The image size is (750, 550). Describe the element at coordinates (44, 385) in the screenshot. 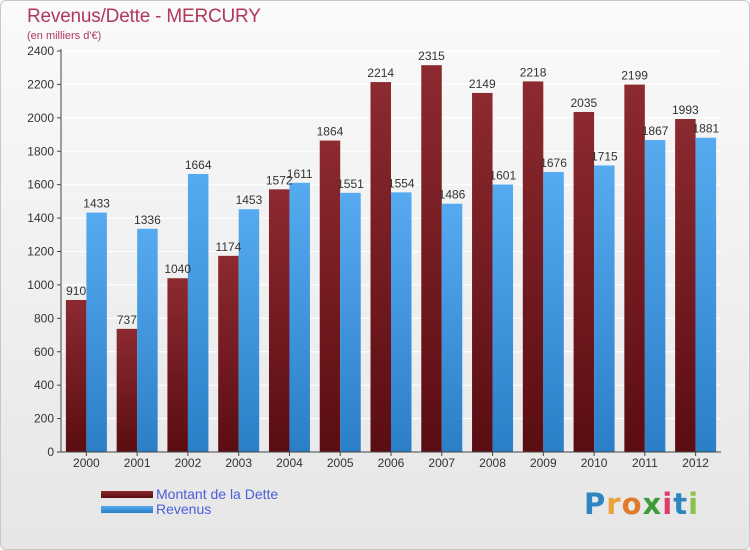

I see `y-tick-label: 400` at that location.